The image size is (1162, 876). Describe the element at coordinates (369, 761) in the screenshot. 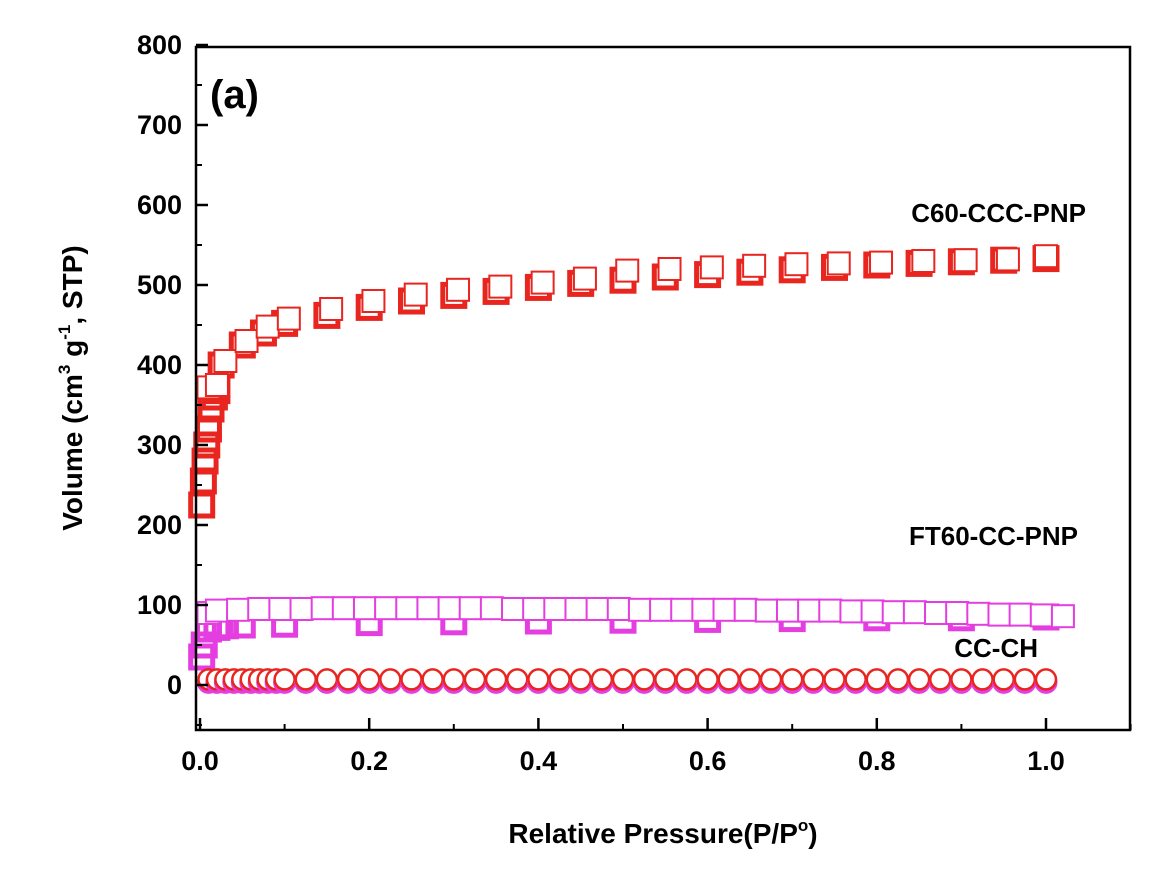

I see `x-tick-label: 0.2` at that location.